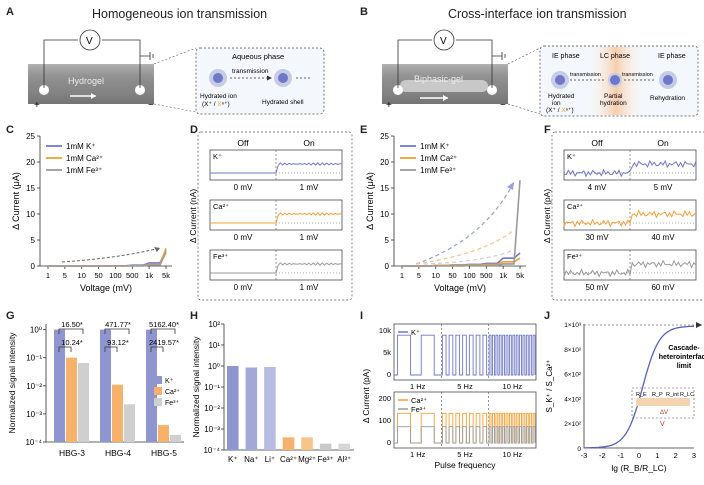 The image size is (704, 485). Describe the element at coordinates (72, 453) in the screenshot. I see `x-tick-label: HBG-3` at that location.